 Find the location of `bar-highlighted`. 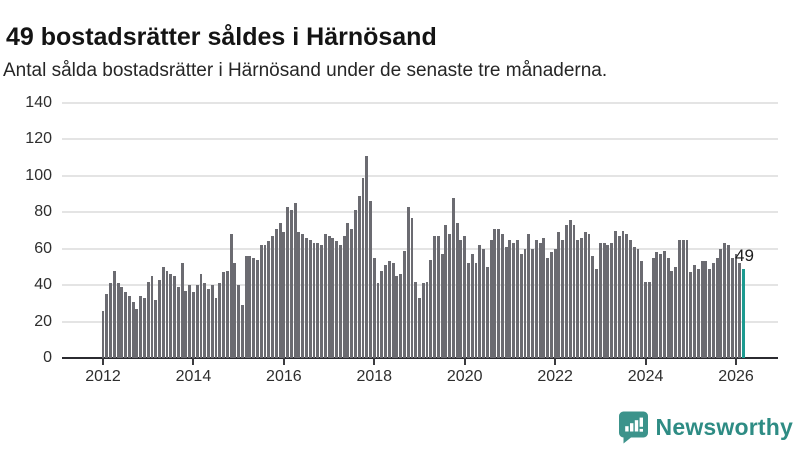

bar-highlighted is located at coordinates (743, 313).